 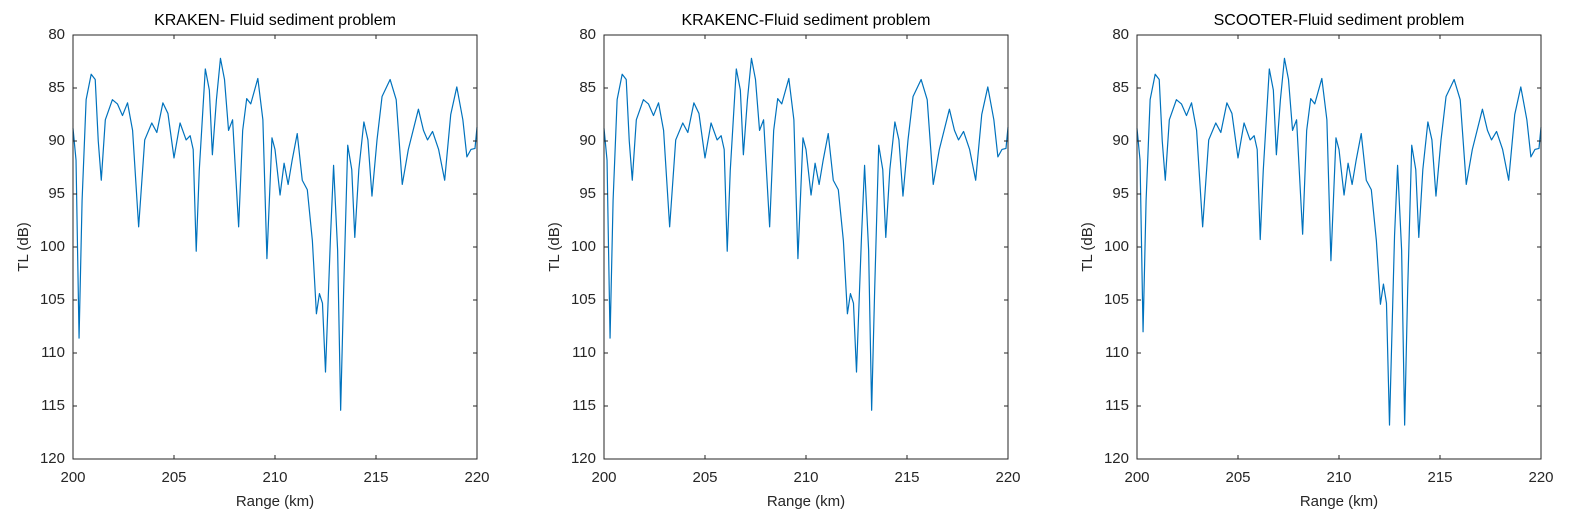 I want to click on chart-title: SCOOTER-Fluid sediment problem, so click(x=1339, y=20).